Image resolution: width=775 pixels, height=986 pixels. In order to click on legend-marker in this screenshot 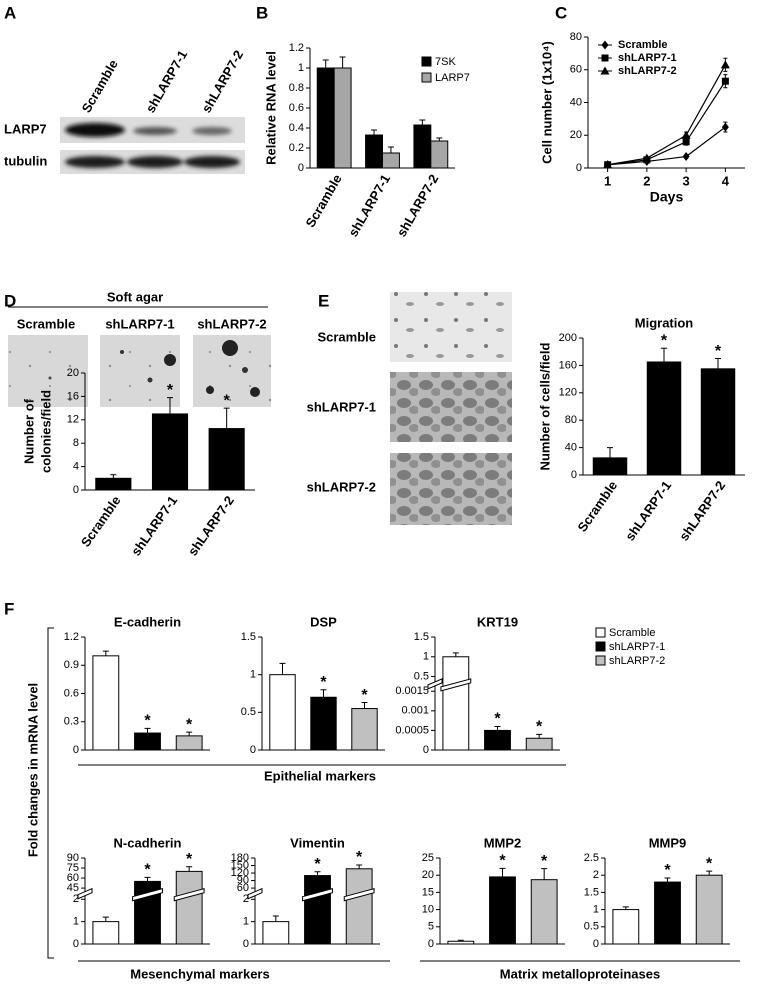, I will do `click(605, 58)`.